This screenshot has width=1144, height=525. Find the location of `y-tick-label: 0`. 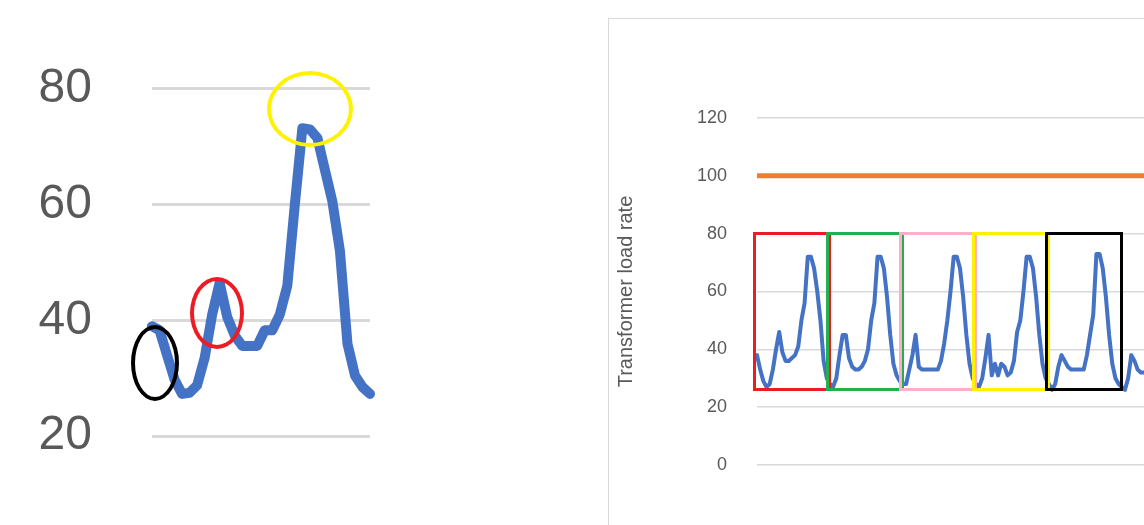

y-tick-label: 0 is located at coordinates (721, 463).